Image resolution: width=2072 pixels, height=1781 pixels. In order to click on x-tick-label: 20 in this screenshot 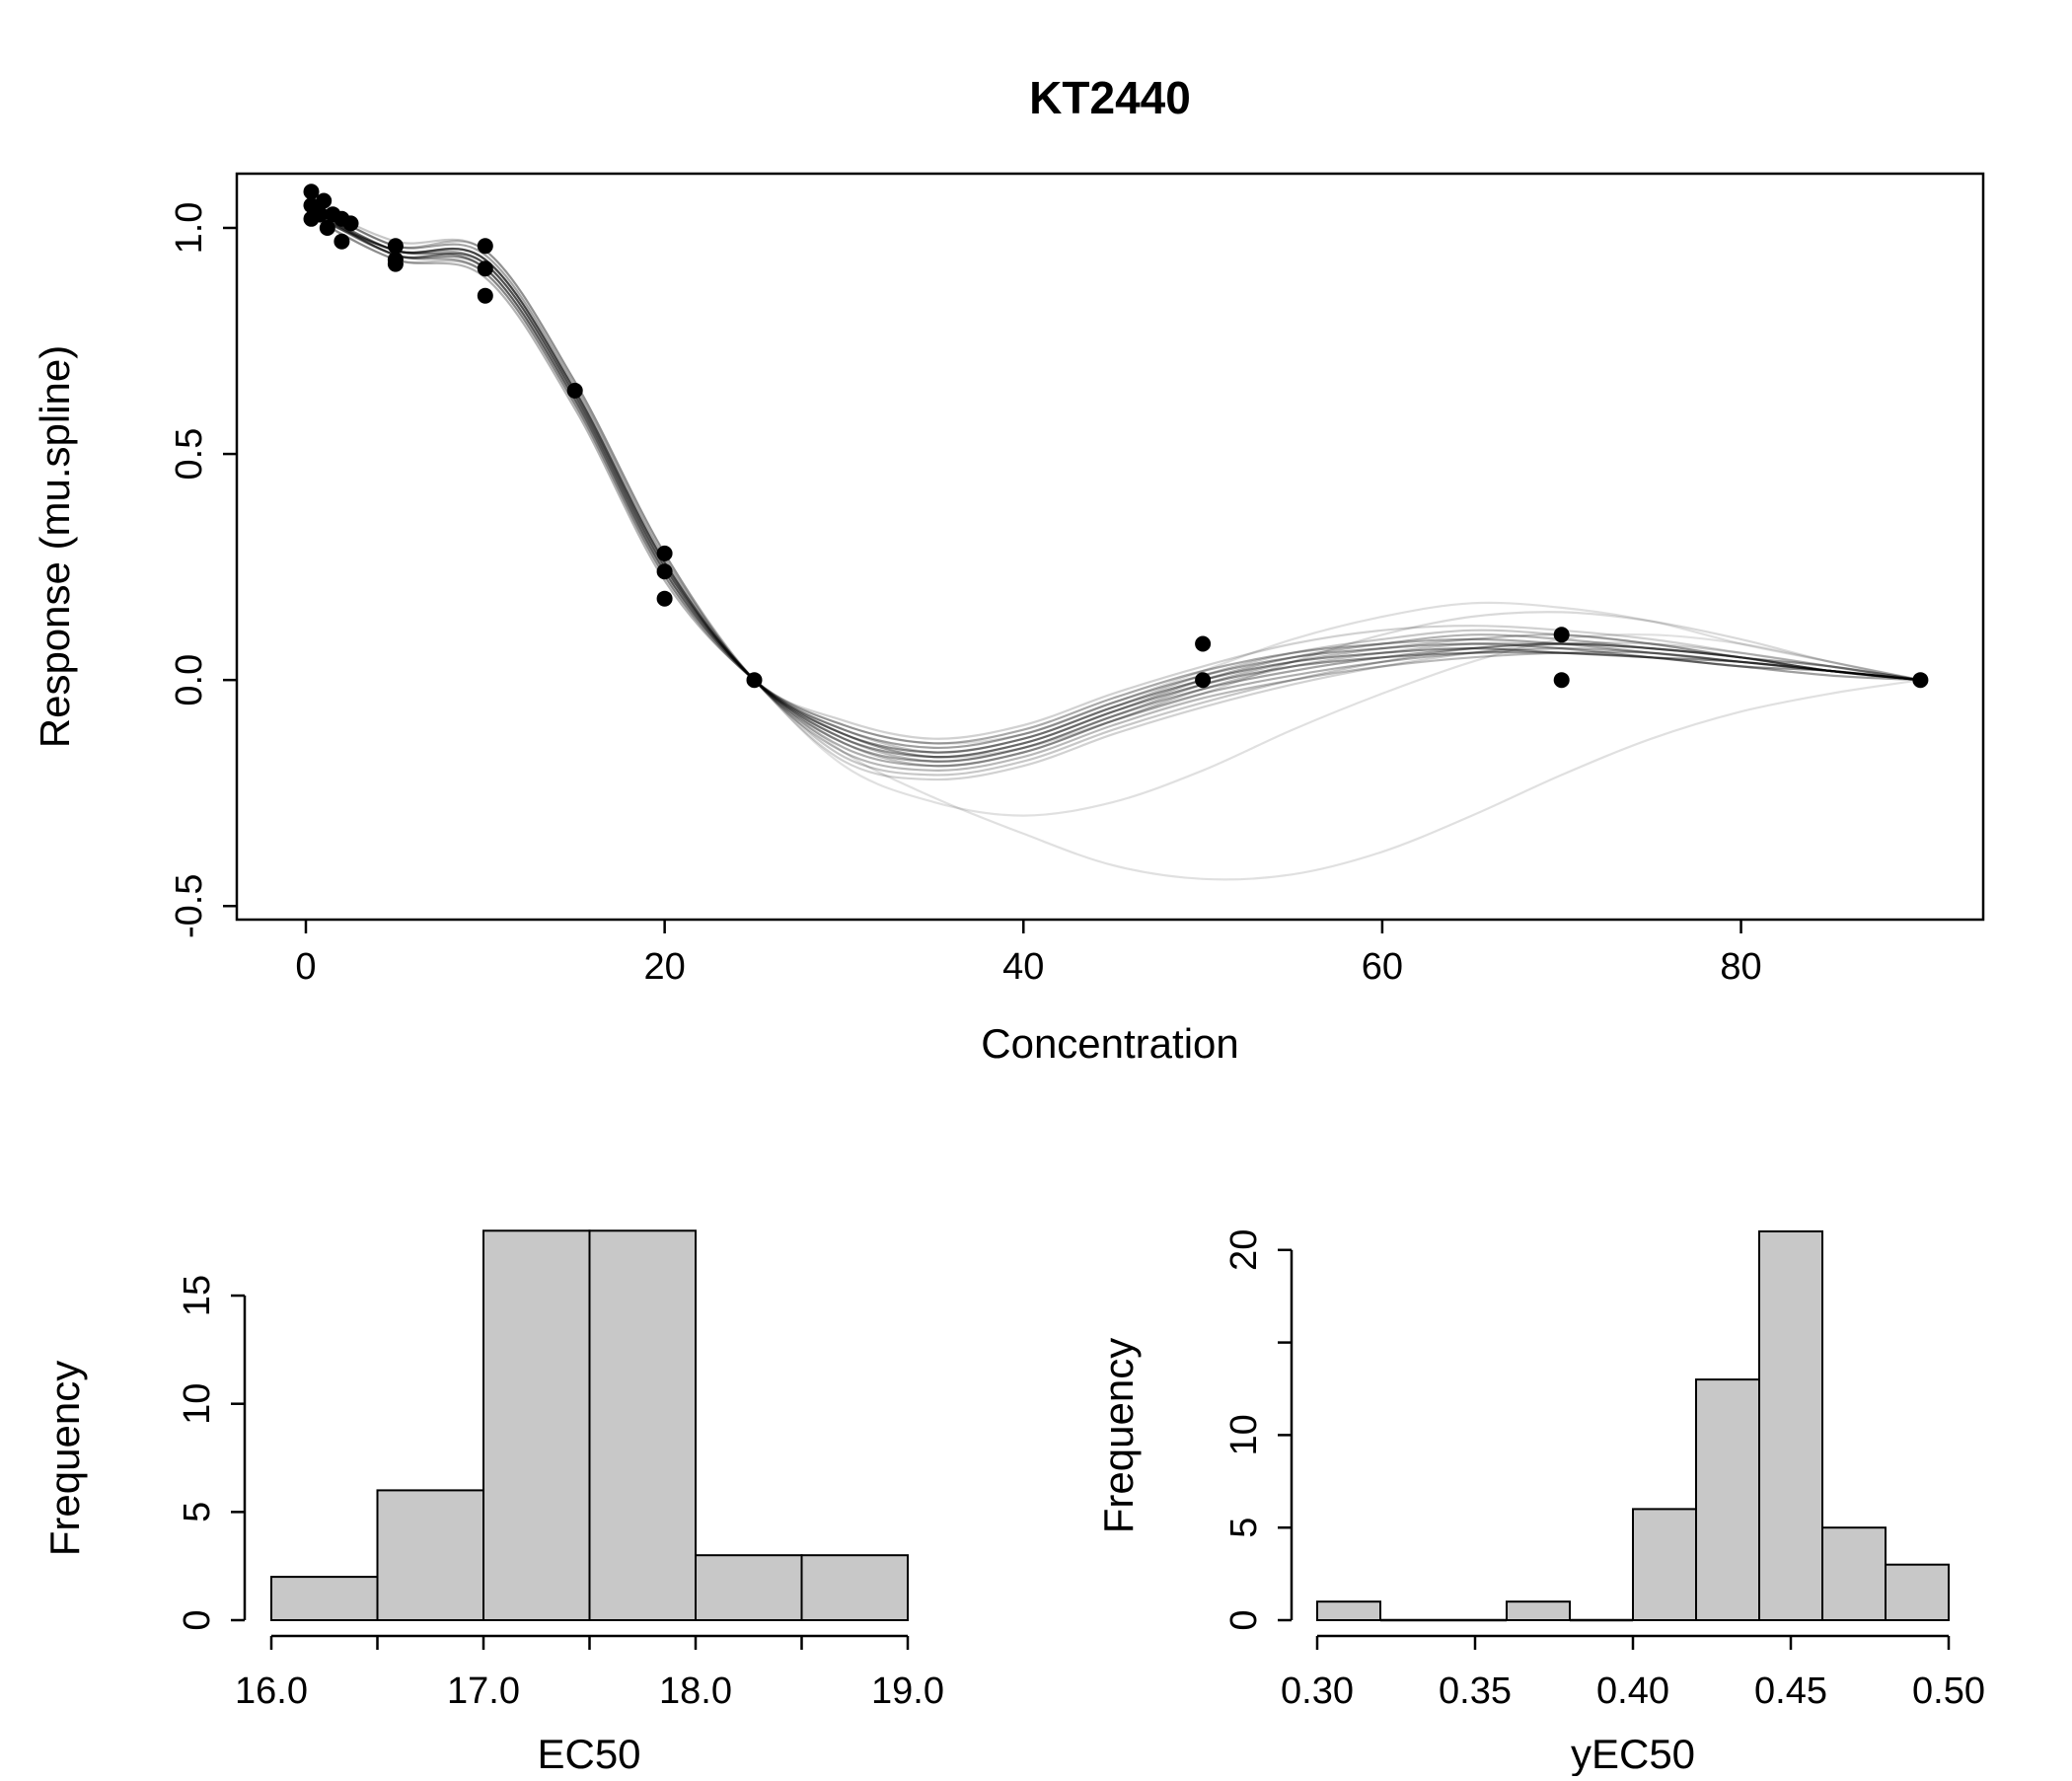, I will do `click(664, 967)`.